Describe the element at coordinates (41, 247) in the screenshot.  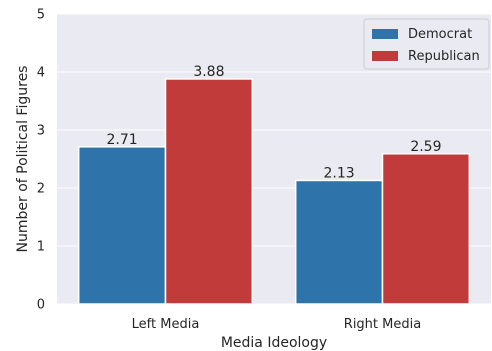
I see `y-tick-label: 1` at that location.